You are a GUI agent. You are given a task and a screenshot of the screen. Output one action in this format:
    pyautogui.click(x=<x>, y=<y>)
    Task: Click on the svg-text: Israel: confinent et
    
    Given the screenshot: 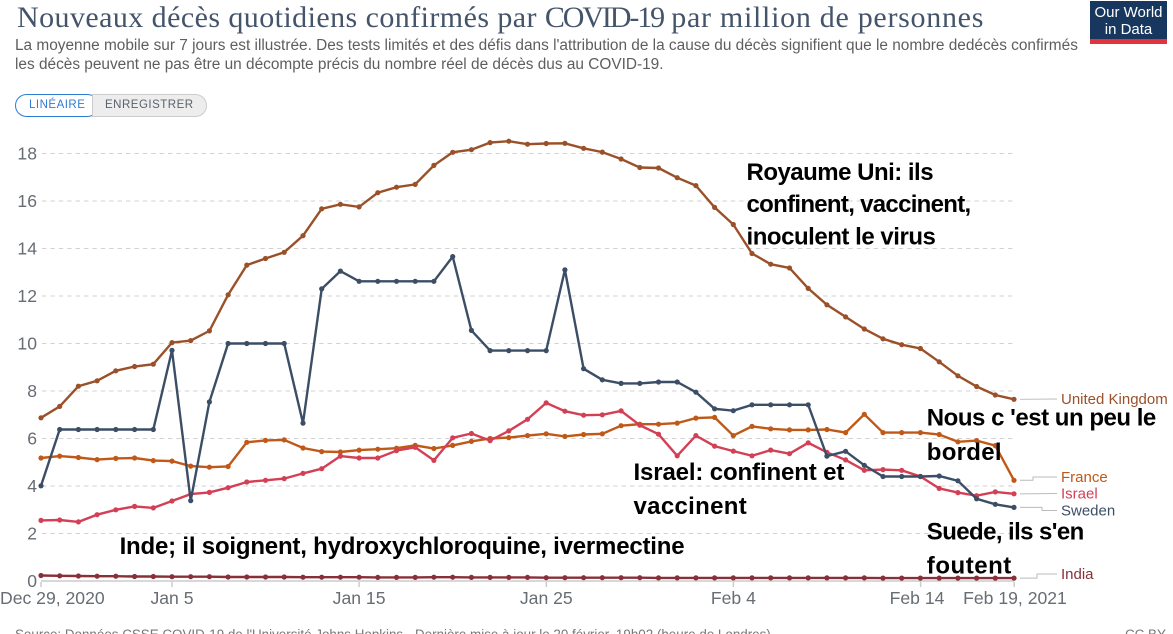 What is the action you would take?
    pyautogui.click(x=739, y=472)
    